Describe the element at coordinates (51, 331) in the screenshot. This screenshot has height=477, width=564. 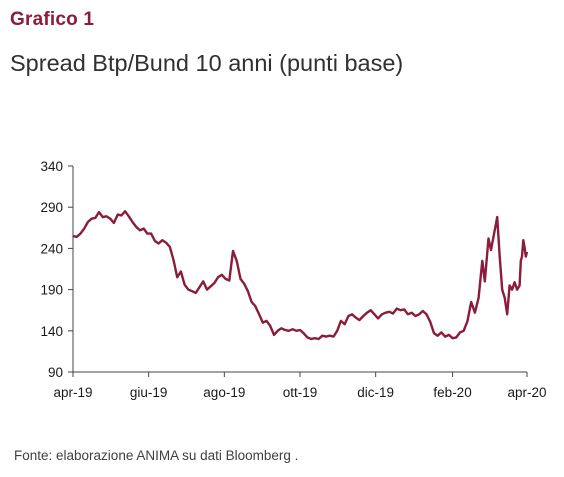
I see `y-tick-label: 140` at that location.